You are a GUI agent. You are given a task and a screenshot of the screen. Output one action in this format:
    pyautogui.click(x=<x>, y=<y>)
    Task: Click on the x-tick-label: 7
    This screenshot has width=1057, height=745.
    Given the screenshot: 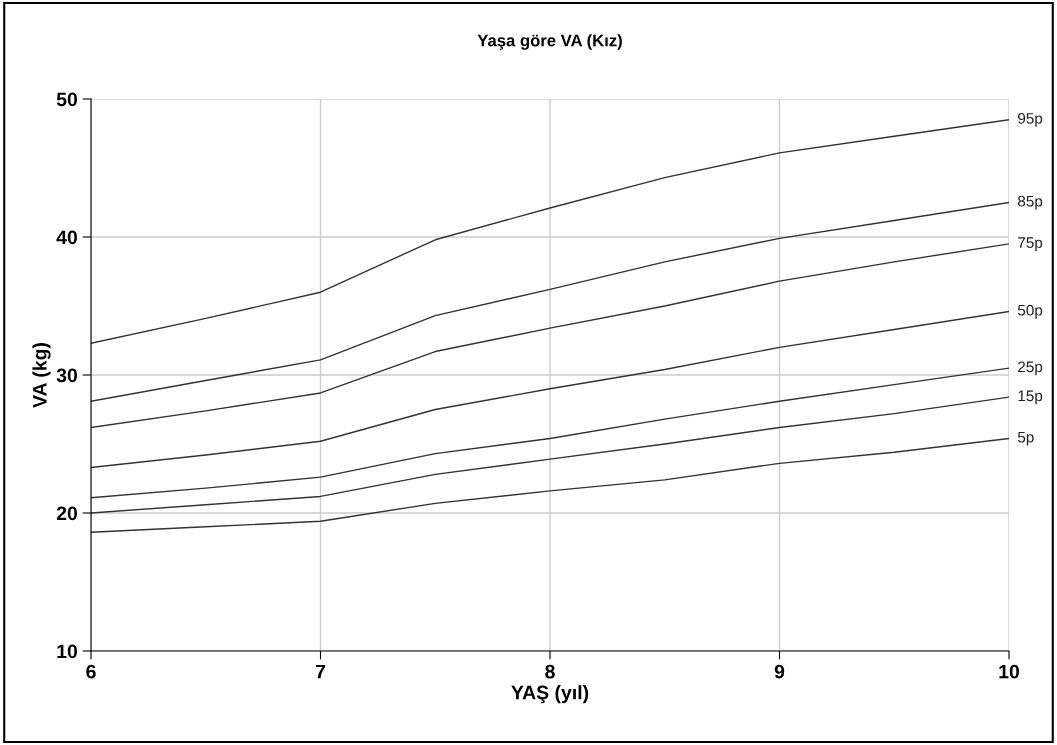 What is the action you would take?
    pyautogui.click(x=320, y=671)
    